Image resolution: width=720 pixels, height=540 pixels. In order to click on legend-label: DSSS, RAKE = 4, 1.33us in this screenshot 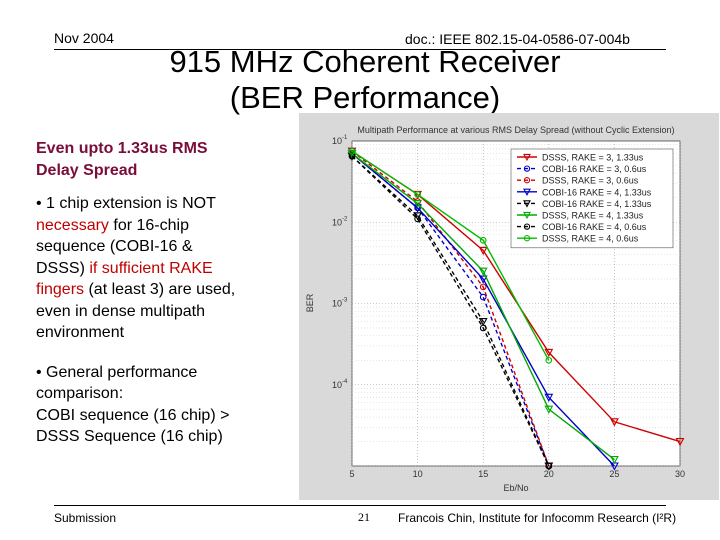, I will do `click(593, 216)`.